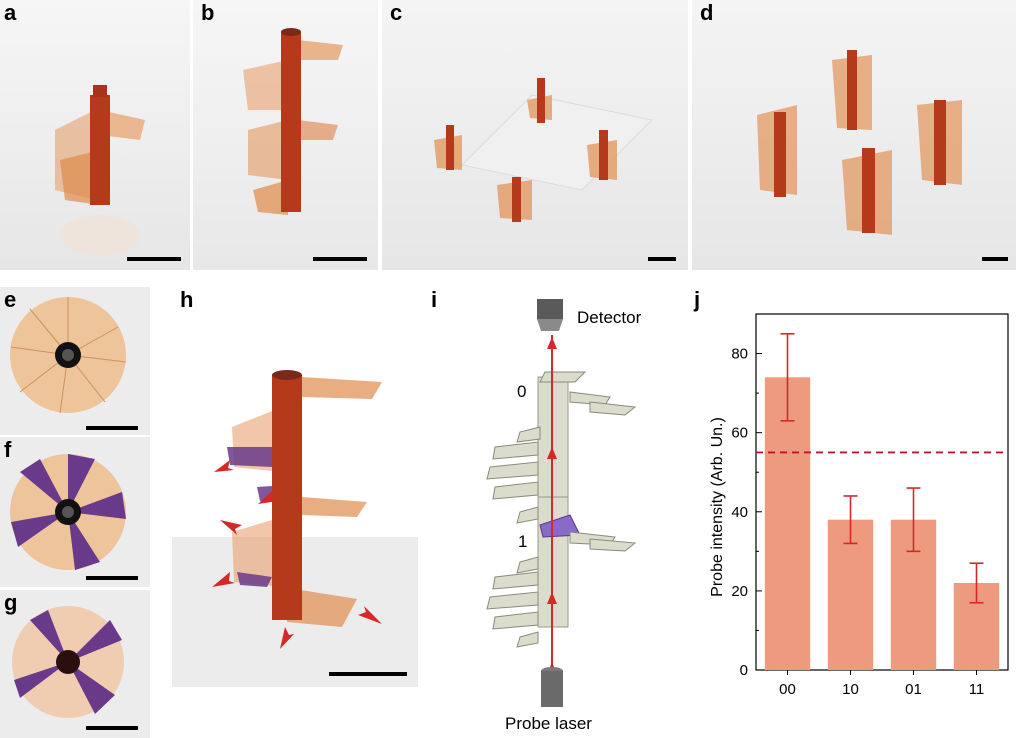  What do you see at coordinates (850, 689) in the screenshot?
I see `x-tick-label: 10` at bounding box center [850, 689].